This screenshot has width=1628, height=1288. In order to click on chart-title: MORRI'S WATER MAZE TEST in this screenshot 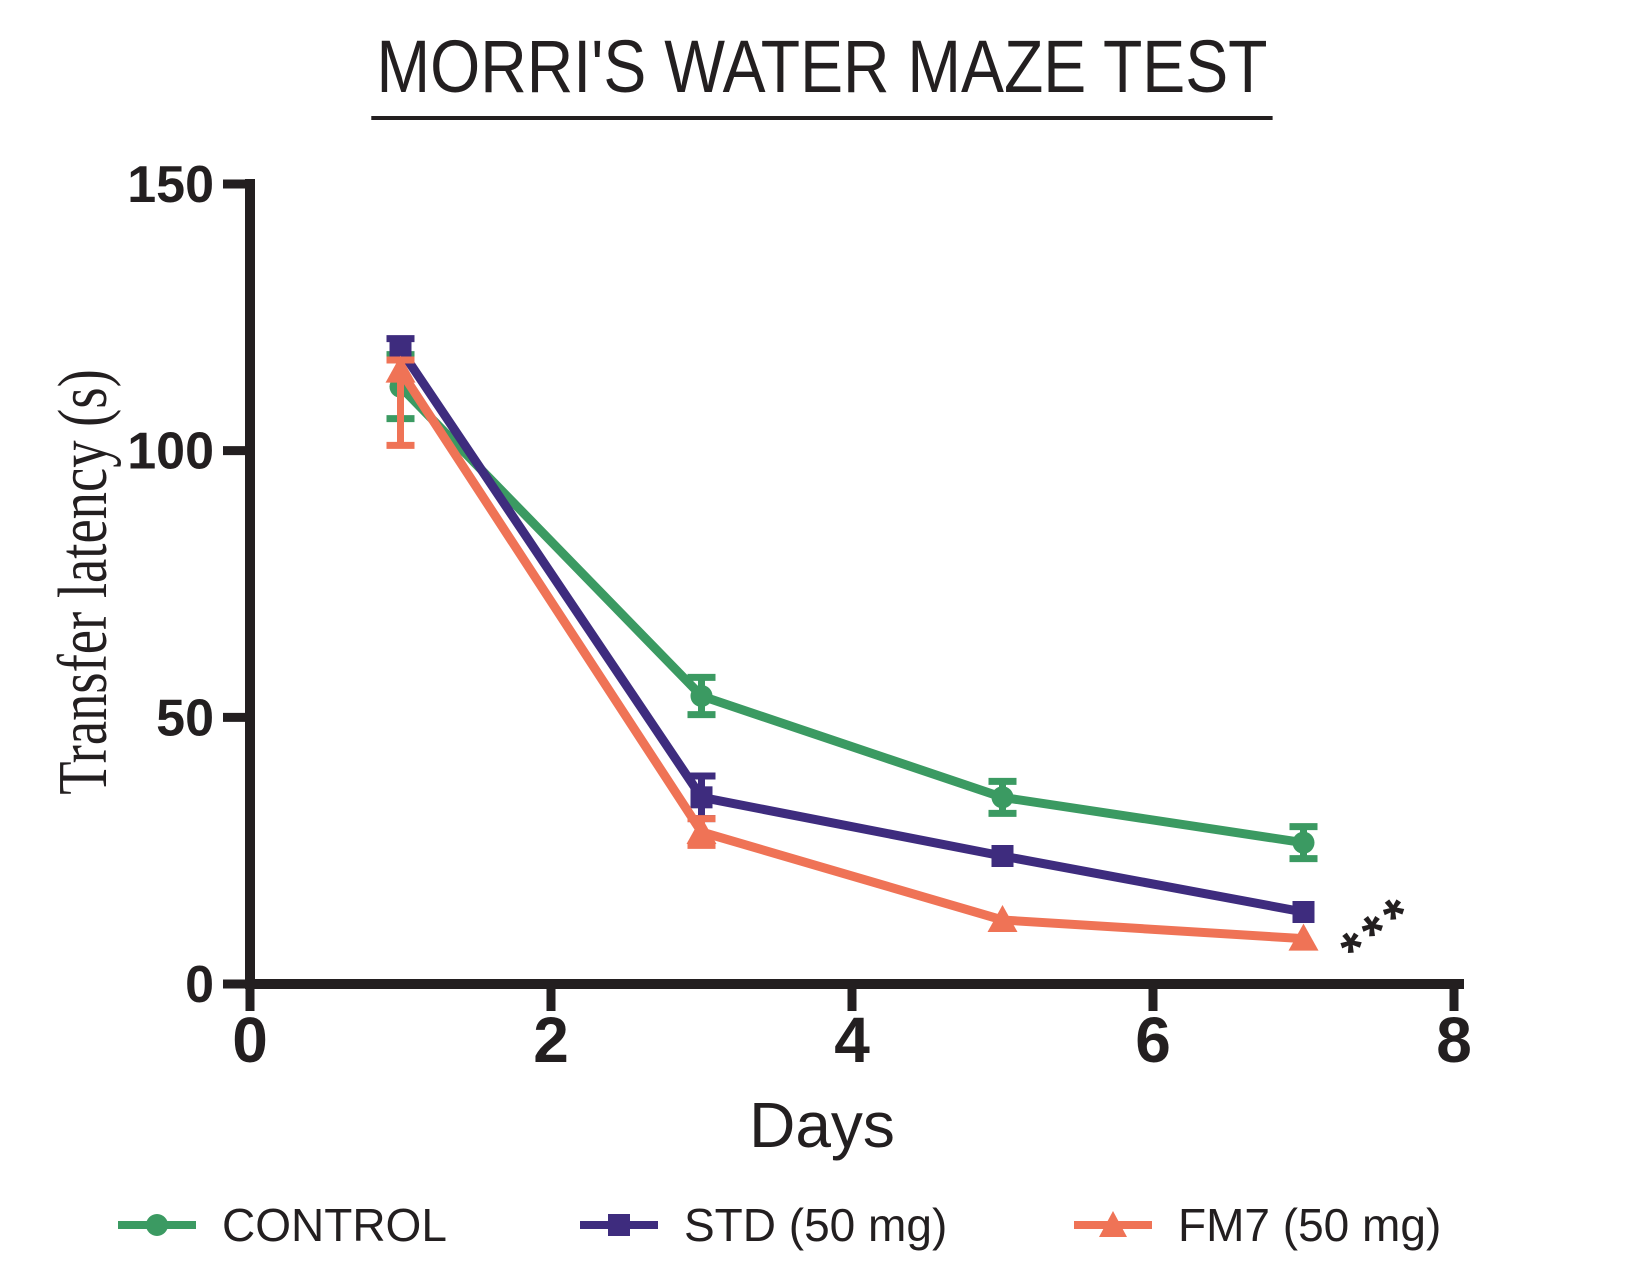, I will do `click(822, 74)`.